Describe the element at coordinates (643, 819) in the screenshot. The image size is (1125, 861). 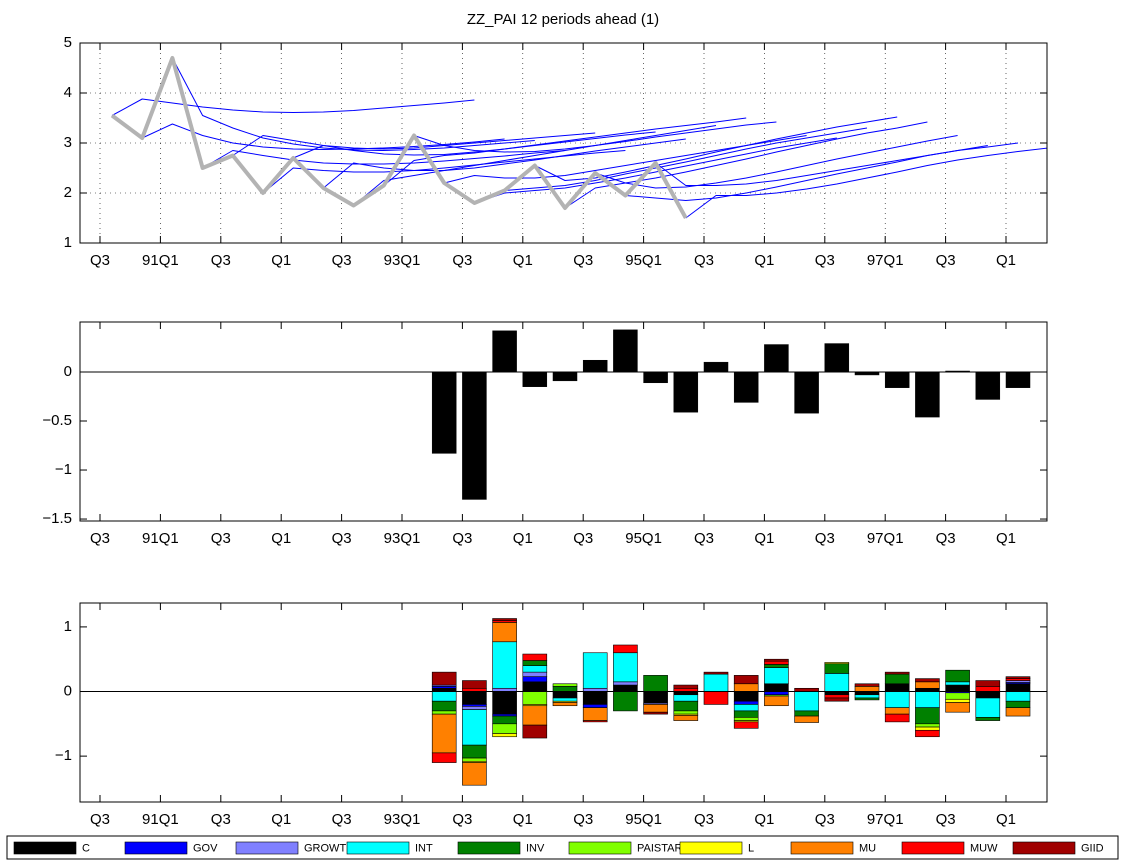
I see `x-tick-label: 95Q1` at that location.